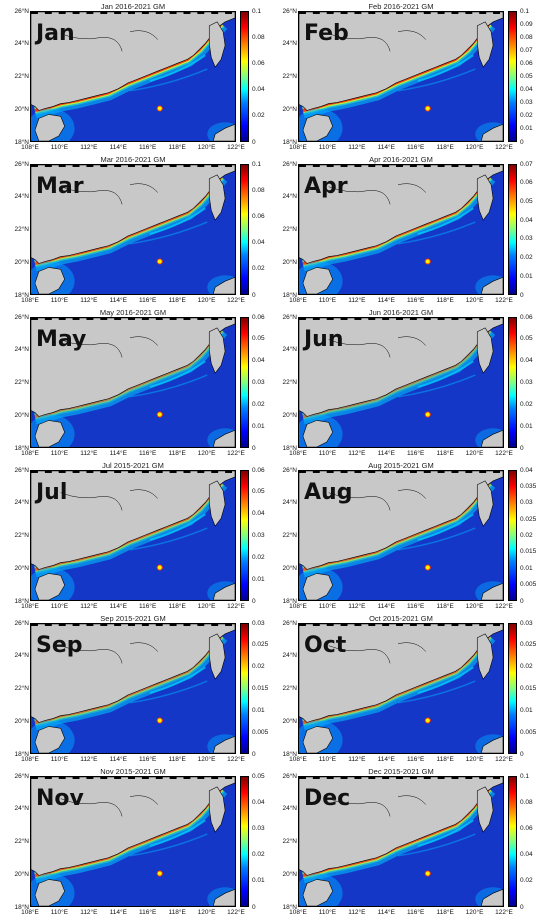  Describe the element at coordinates (289, 415) in the screenshot. I see `y-tick-label: 20°N` at that location.